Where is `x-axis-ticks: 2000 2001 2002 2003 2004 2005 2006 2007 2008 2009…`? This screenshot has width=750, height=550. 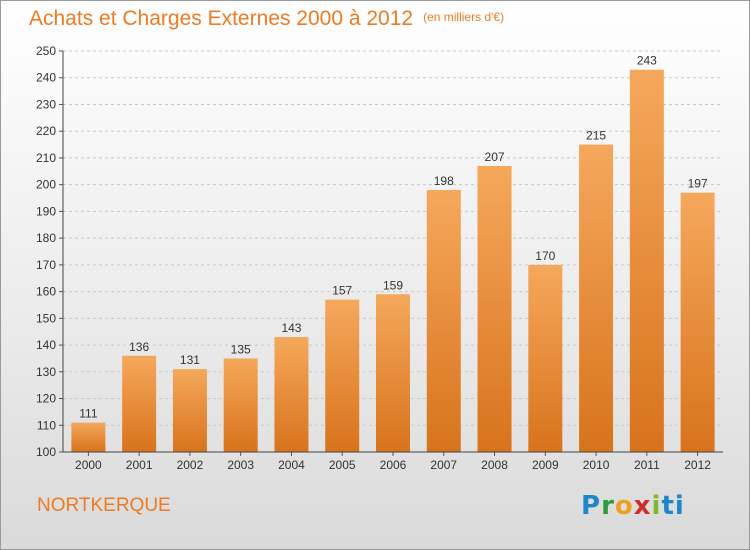
x-axis-ticks: 2000 2001 2002 2003 2004 2005 2006 2007 2008 2009… is located at coordinates (393, 462).